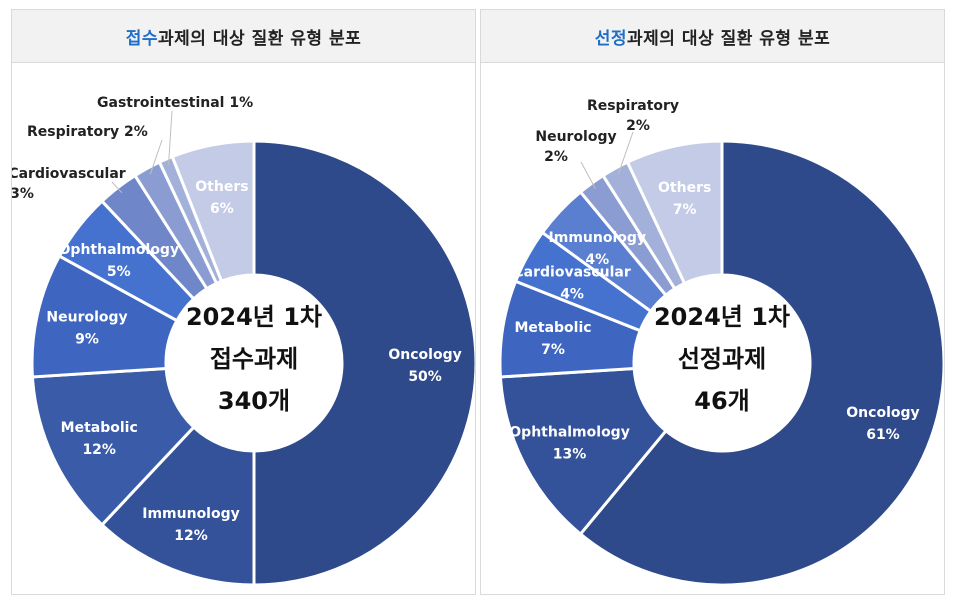 The height and width of the screenshot is (605, 960). I want to click on slice-ophthalmology, so click(583, 451).